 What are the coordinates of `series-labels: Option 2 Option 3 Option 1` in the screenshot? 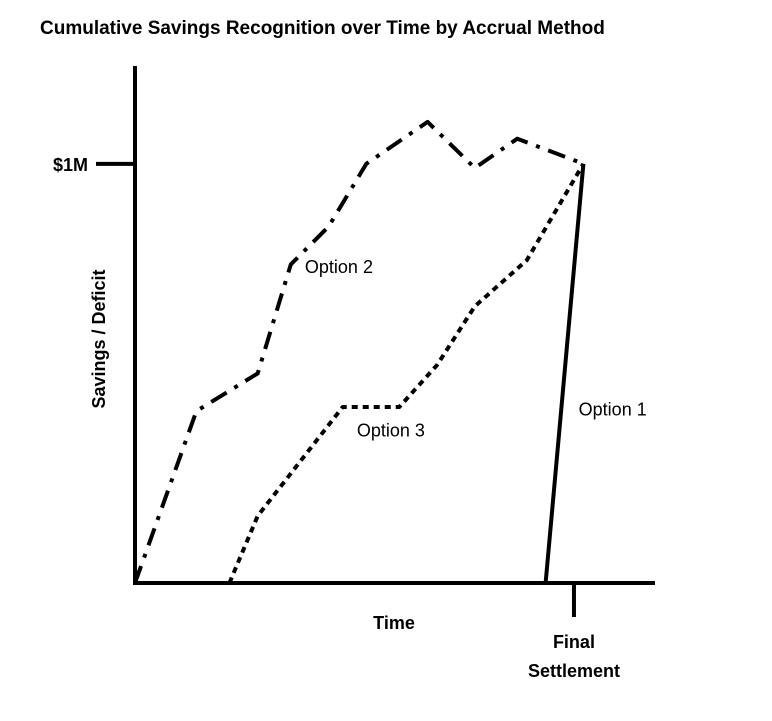 It's located at (476, 348).